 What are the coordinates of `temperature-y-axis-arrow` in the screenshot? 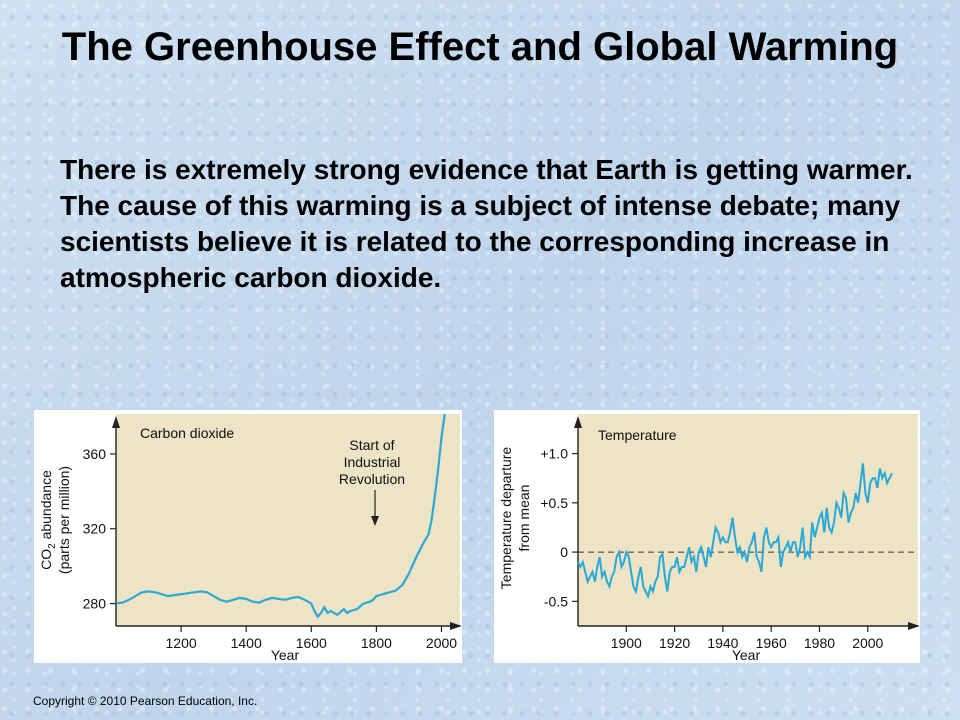 It's located at (578, 422).